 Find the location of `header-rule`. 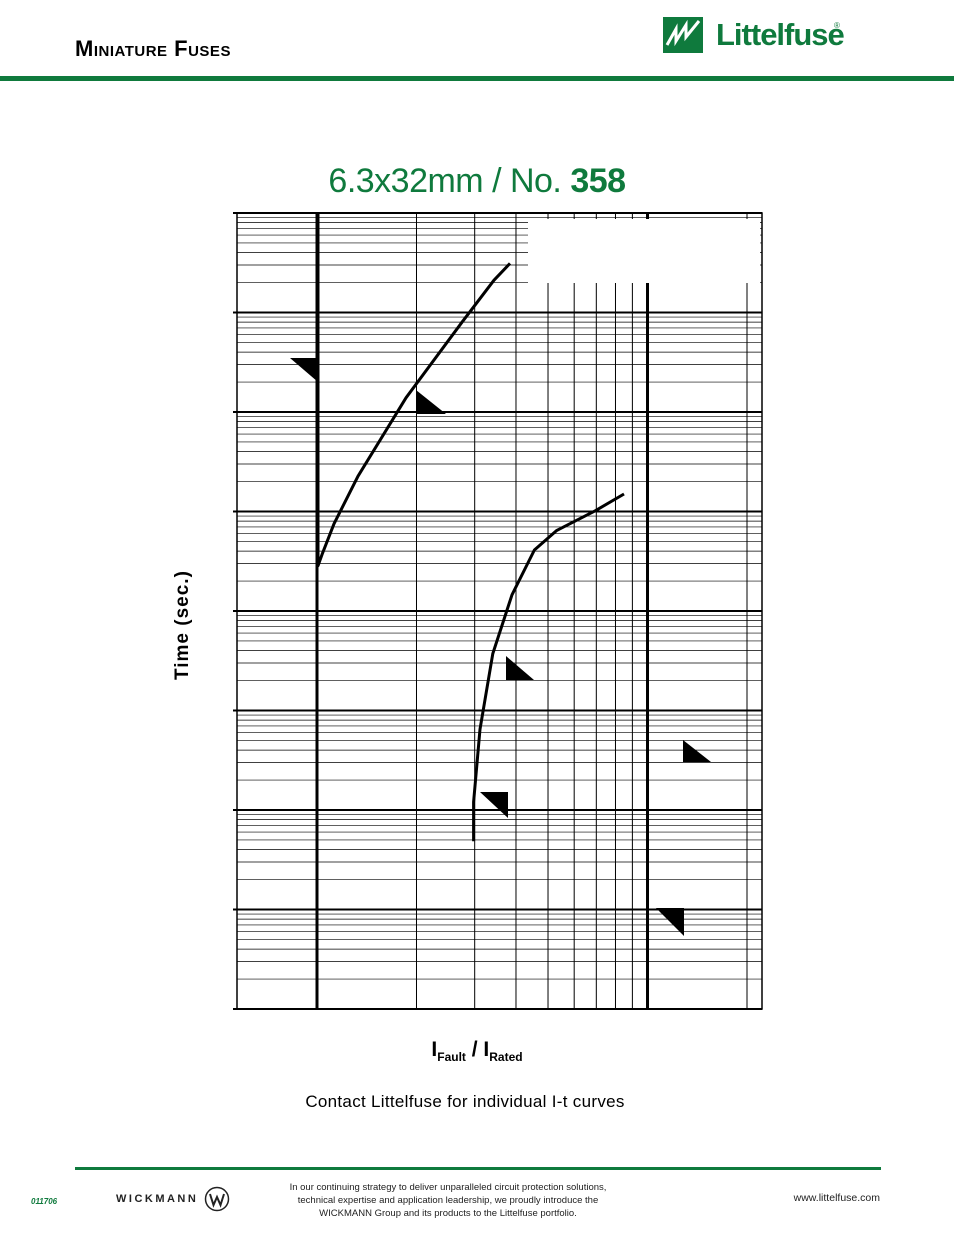

header-rule is located at coordinates (477, 78).